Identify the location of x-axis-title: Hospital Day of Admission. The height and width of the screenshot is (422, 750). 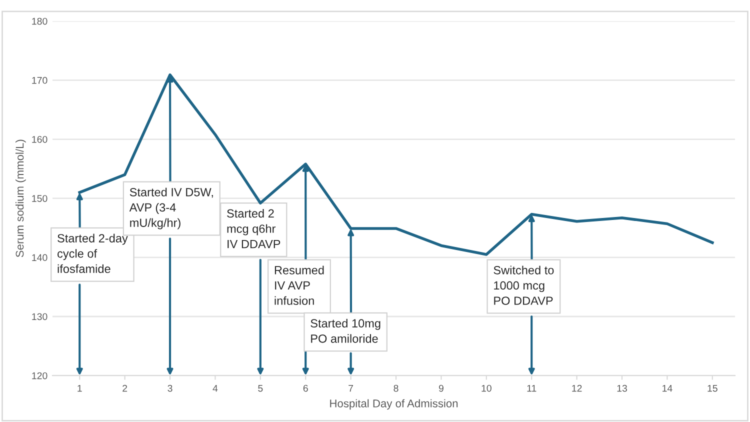
(394, 404).